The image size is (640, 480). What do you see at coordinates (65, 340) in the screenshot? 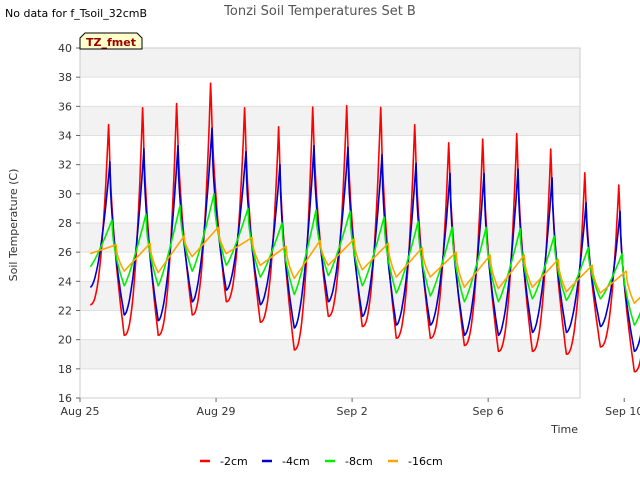
I see `y-tick-label: 20` at bounding box center [65, 340].